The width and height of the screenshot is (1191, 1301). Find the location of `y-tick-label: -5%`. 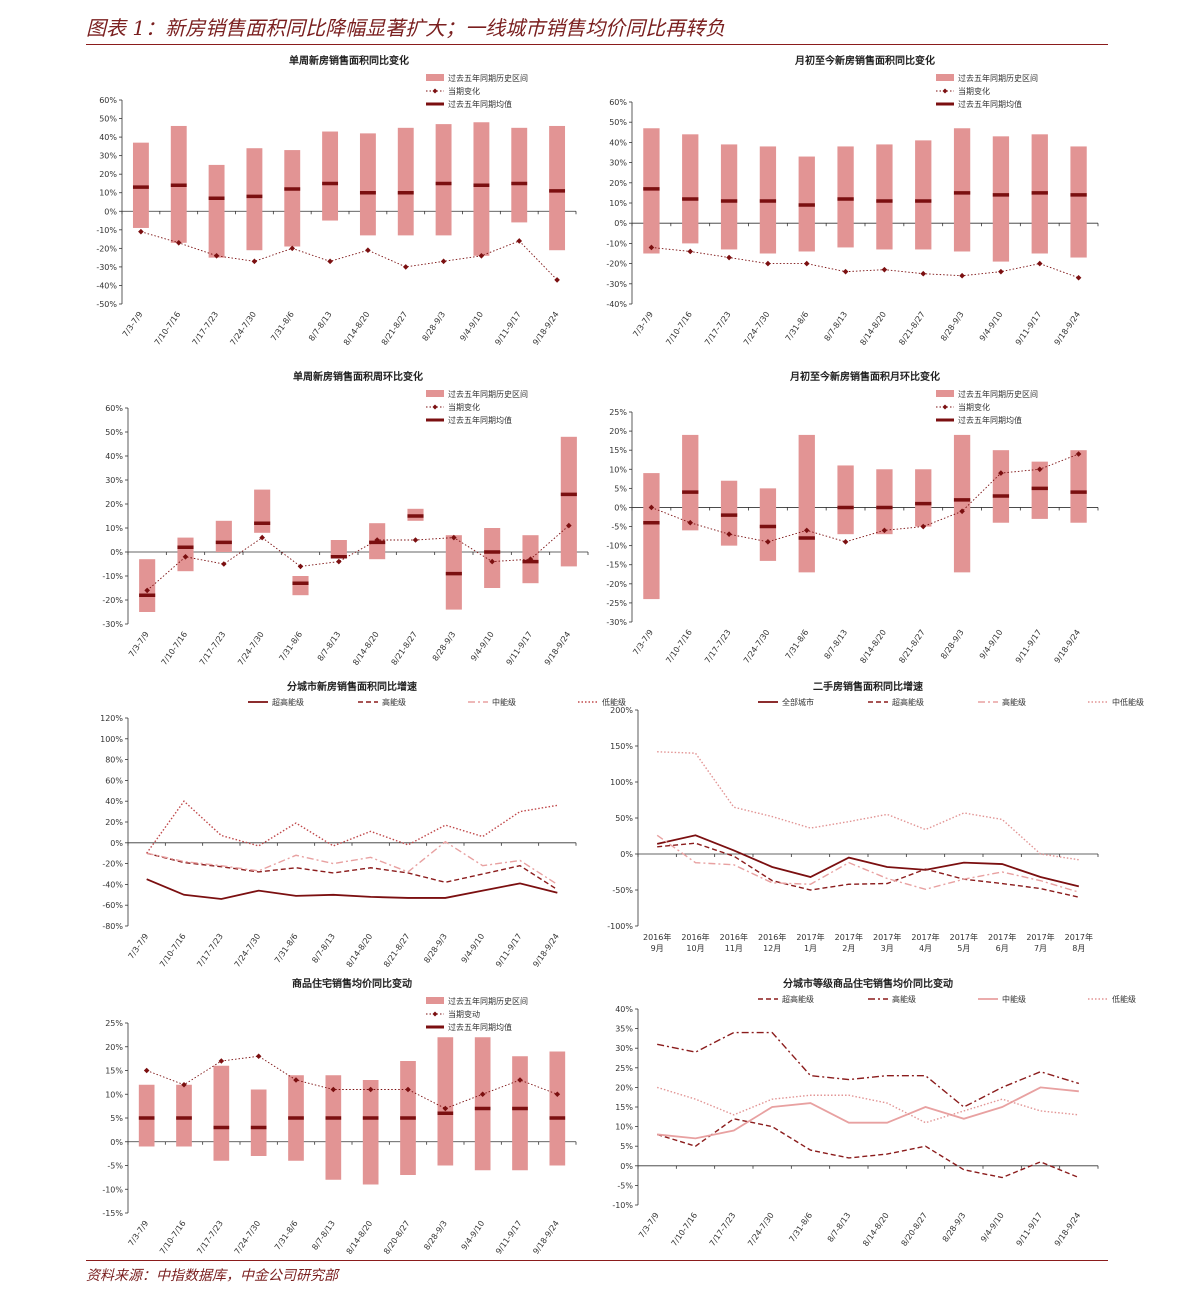

y-tick-label: -5% is located at coordinates (619, 527).